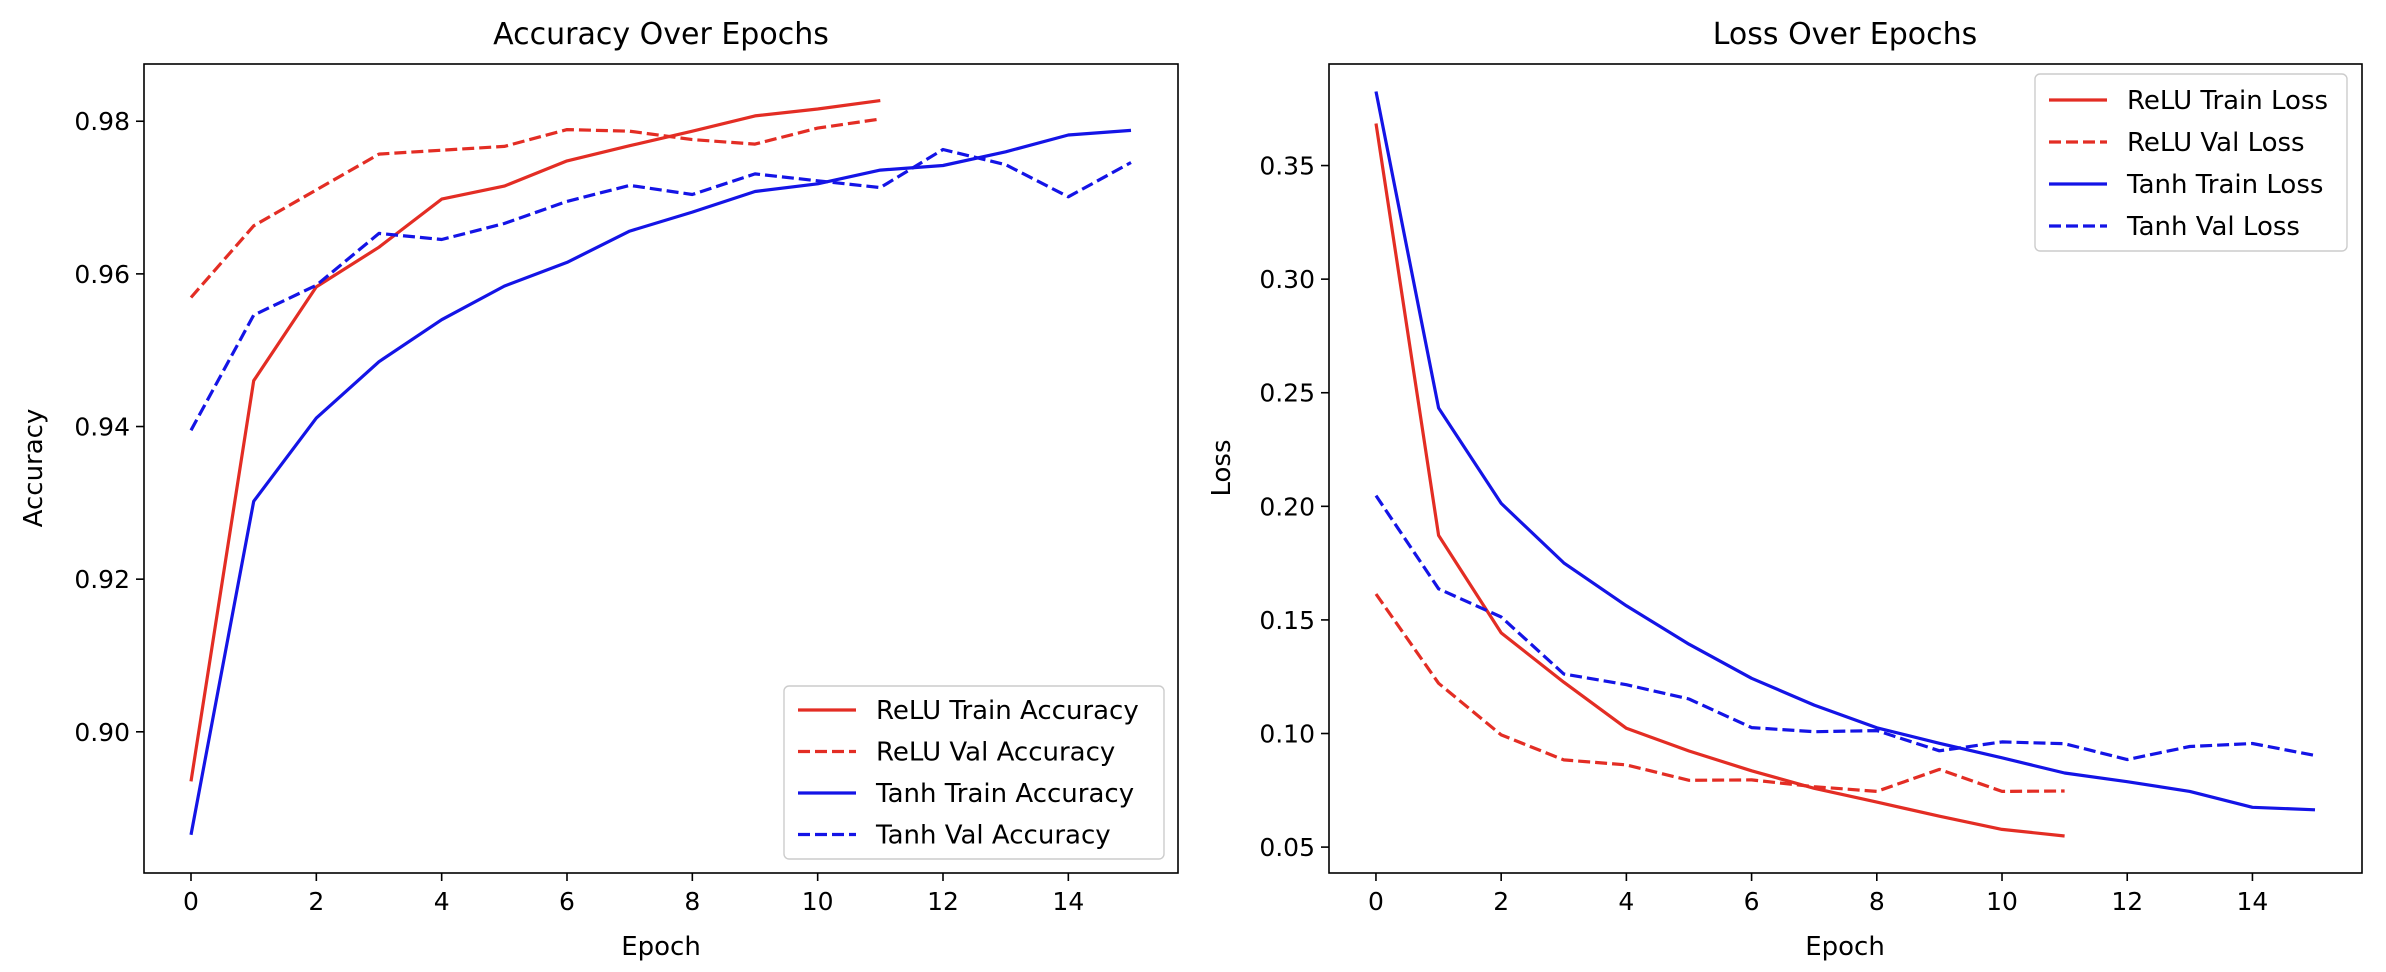  I want to click on accuracy-x-ticks: 0 2 4 6 8 10 12 14, so click(633, 894).